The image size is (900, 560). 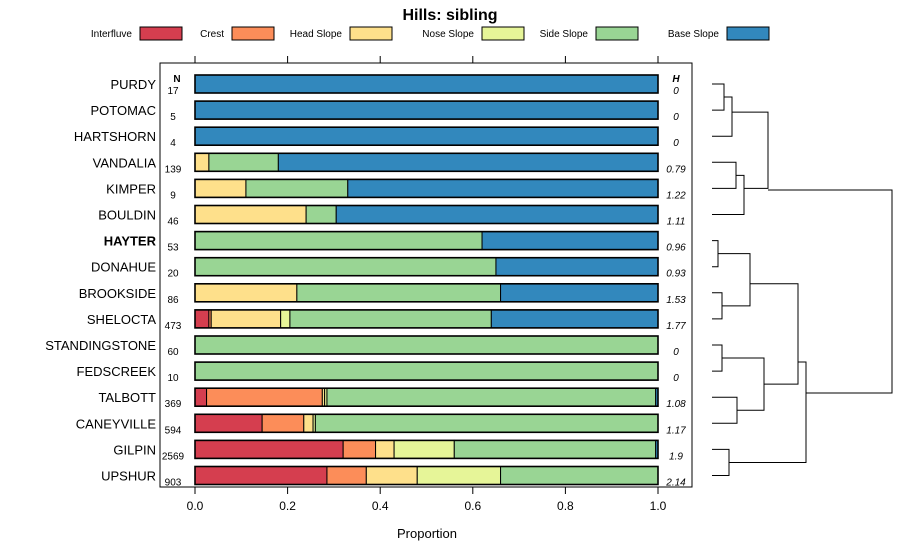 What do you see at coordinates (264, 397) in the screenshot?
I see `bar-talbott-crest` at bounding box center [264, 397].